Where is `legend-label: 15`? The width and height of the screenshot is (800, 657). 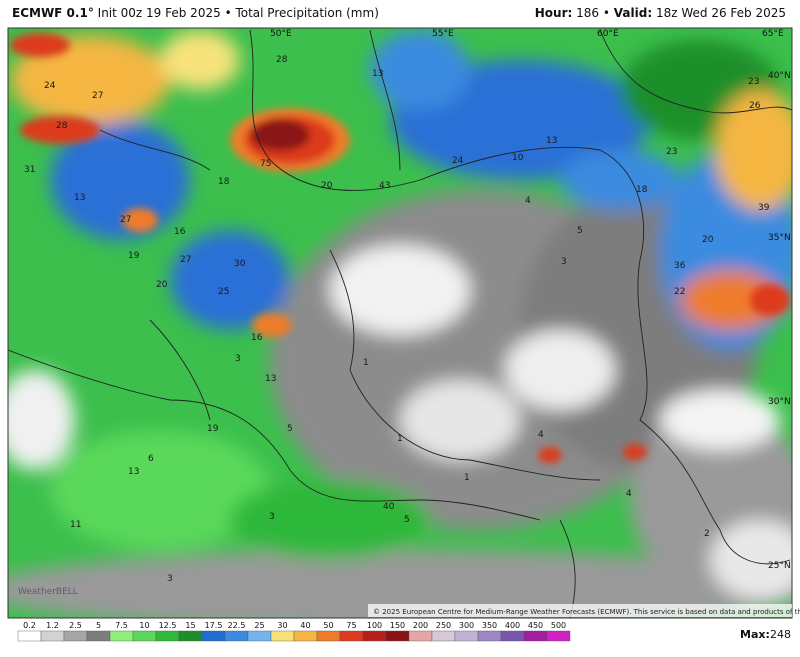 legend-label: 15 is located at coordinates (190, 625).